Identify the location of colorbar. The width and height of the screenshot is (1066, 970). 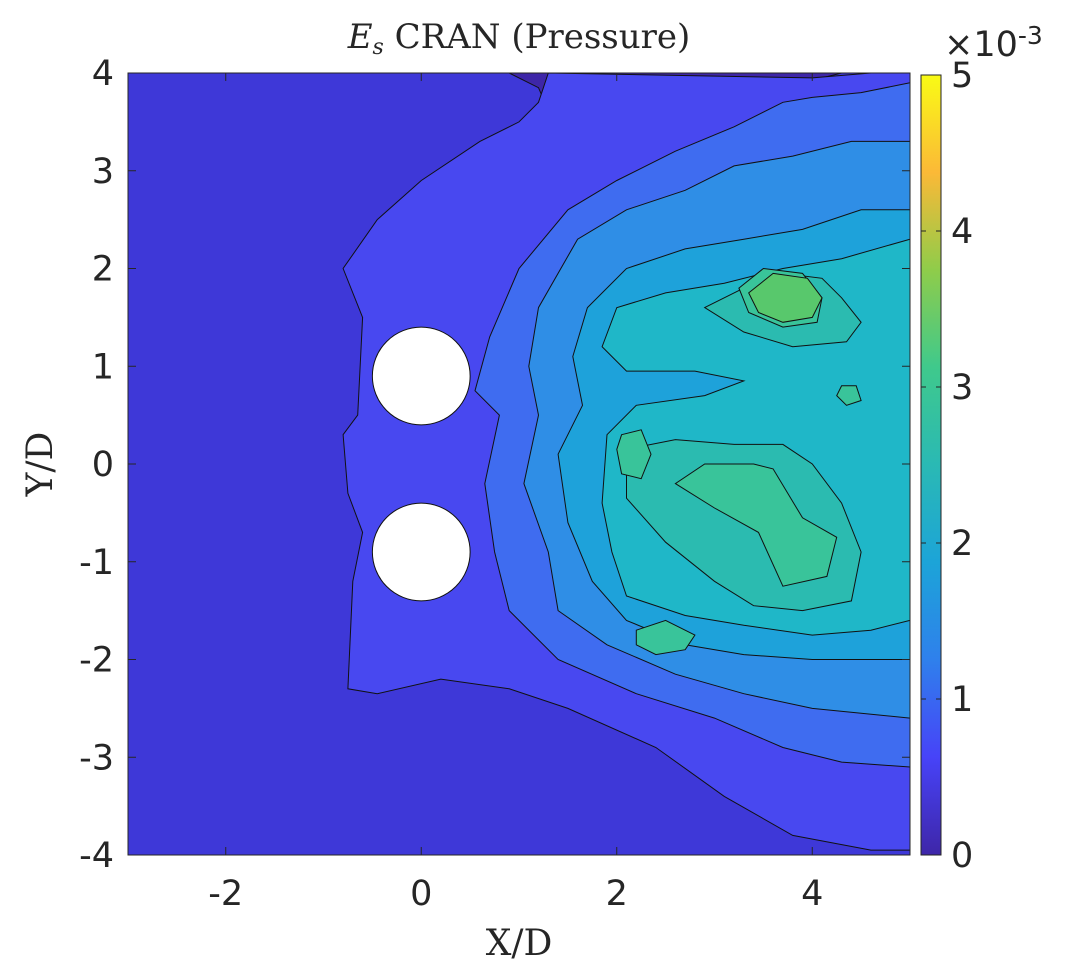
(931, 465).